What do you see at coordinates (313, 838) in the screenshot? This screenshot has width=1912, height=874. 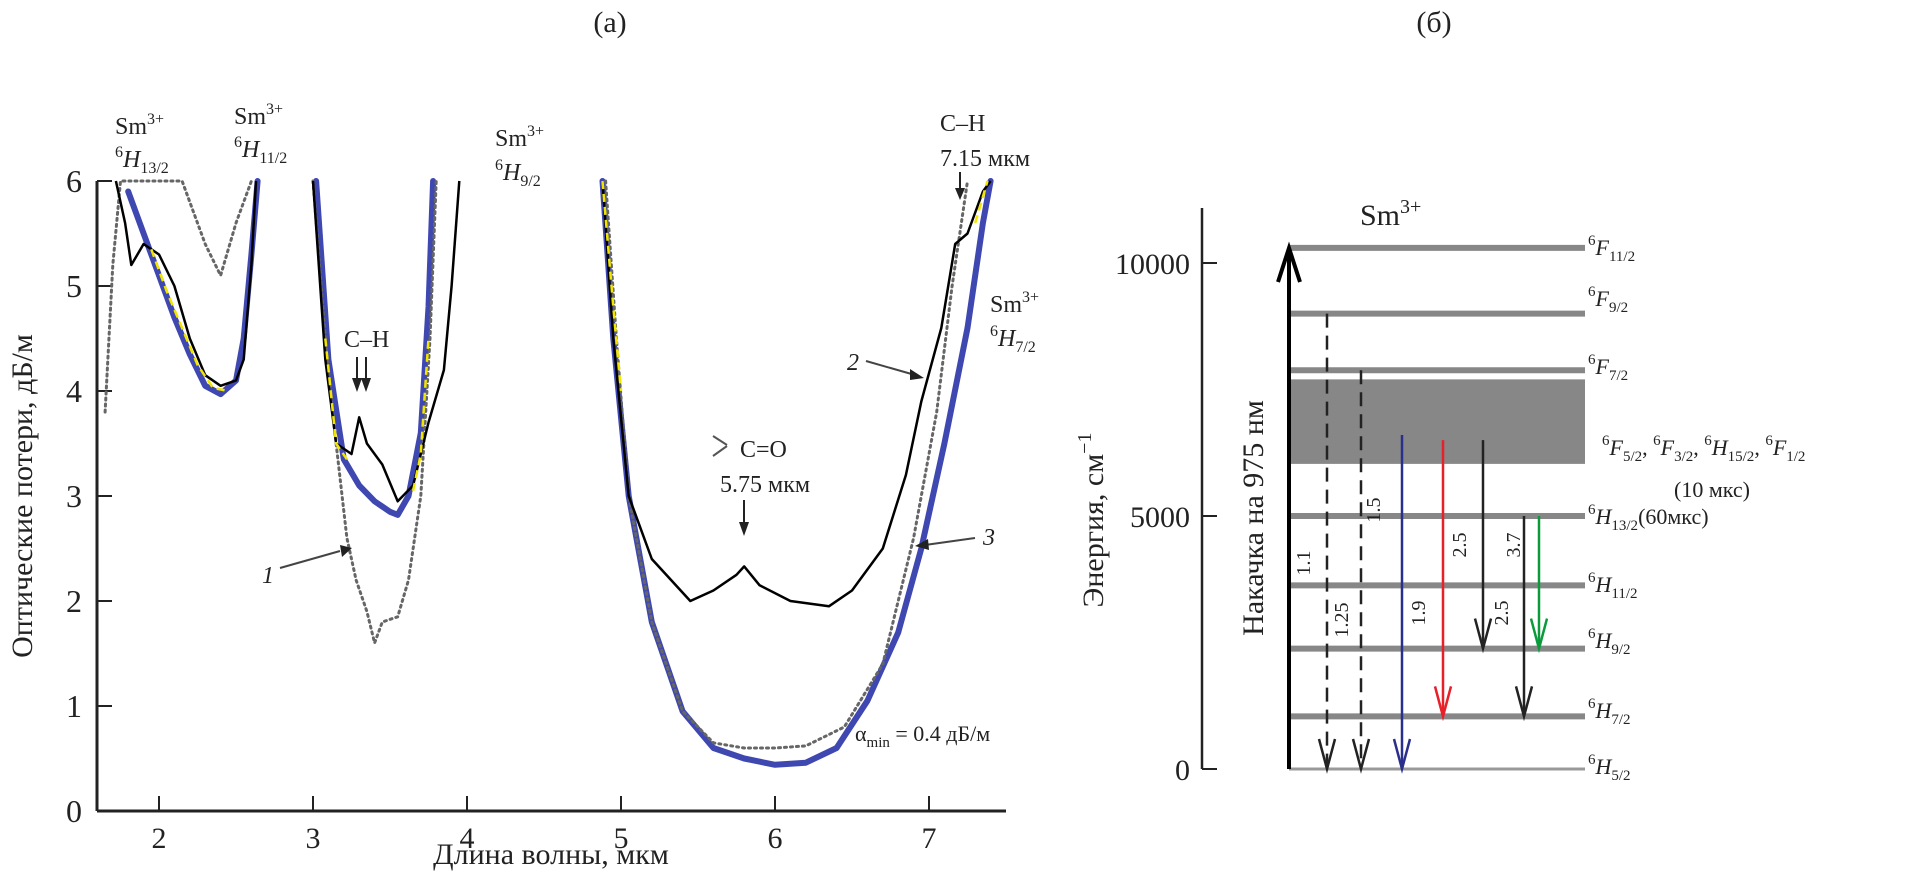 I see `x-tick-label: 3` at bounding box center [313, 838].